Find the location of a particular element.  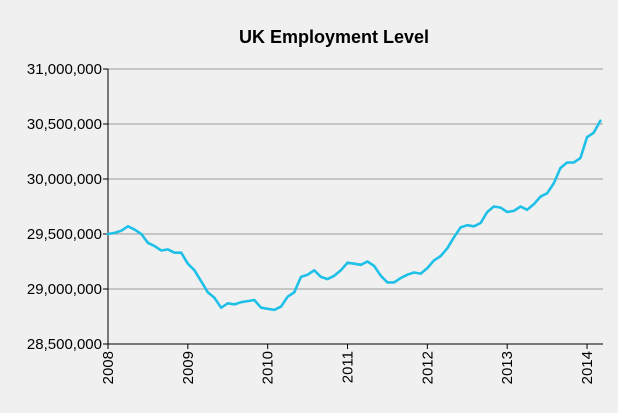

x-tick-label: 2010 is located at coordinates (268, 367).